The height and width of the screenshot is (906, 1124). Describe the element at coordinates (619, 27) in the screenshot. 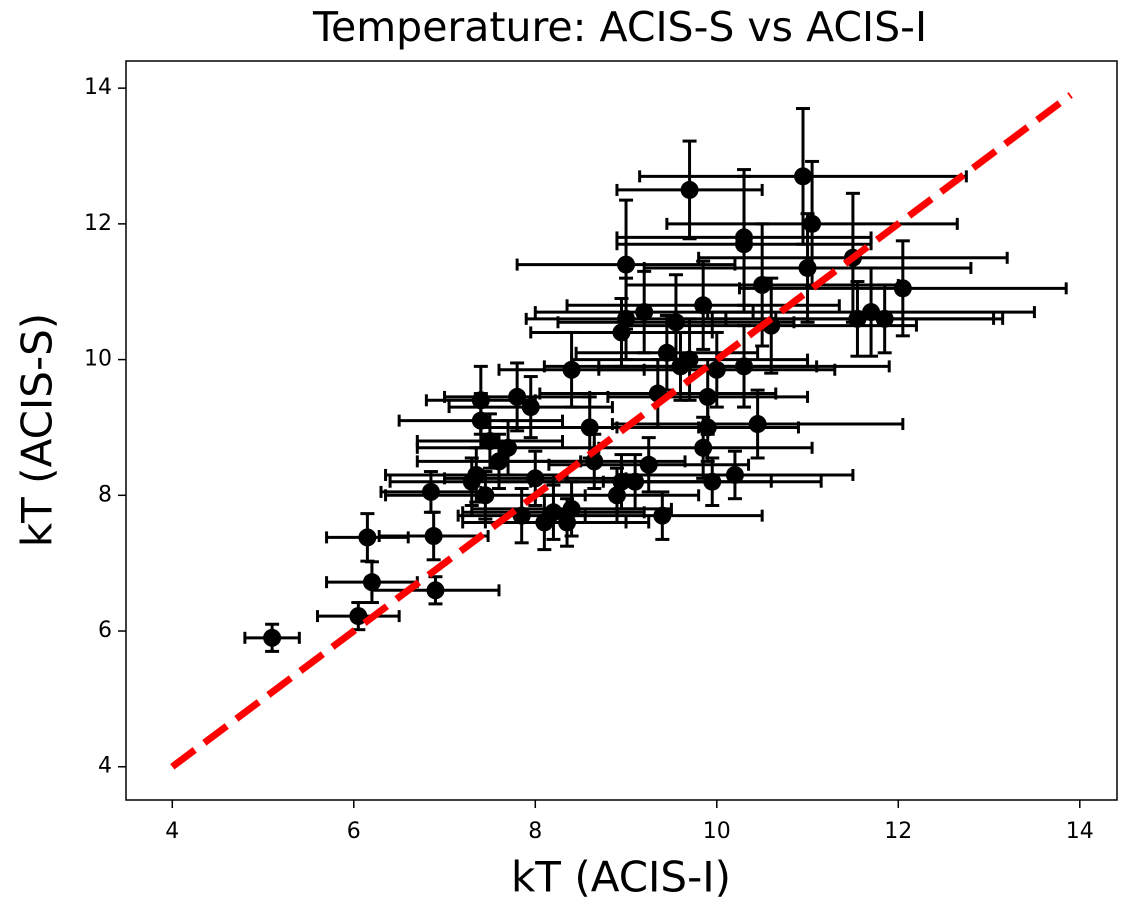

I see `chart-title: Temperature: ACIS-S vs ACIS-I` at that location.